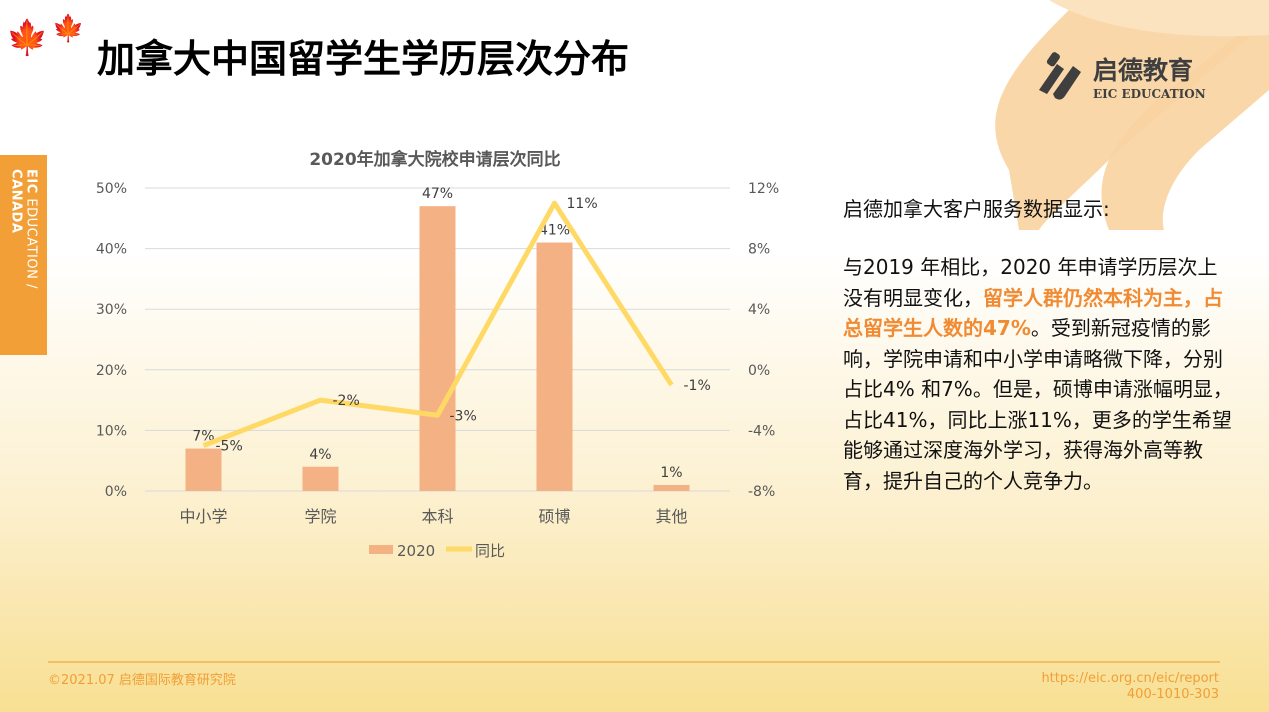 The width and height of the screenshot is (1269, 712). Describe the element at coordinates (759, 250) in the screenshot. I see `right-tick-label: 8%` at that location.